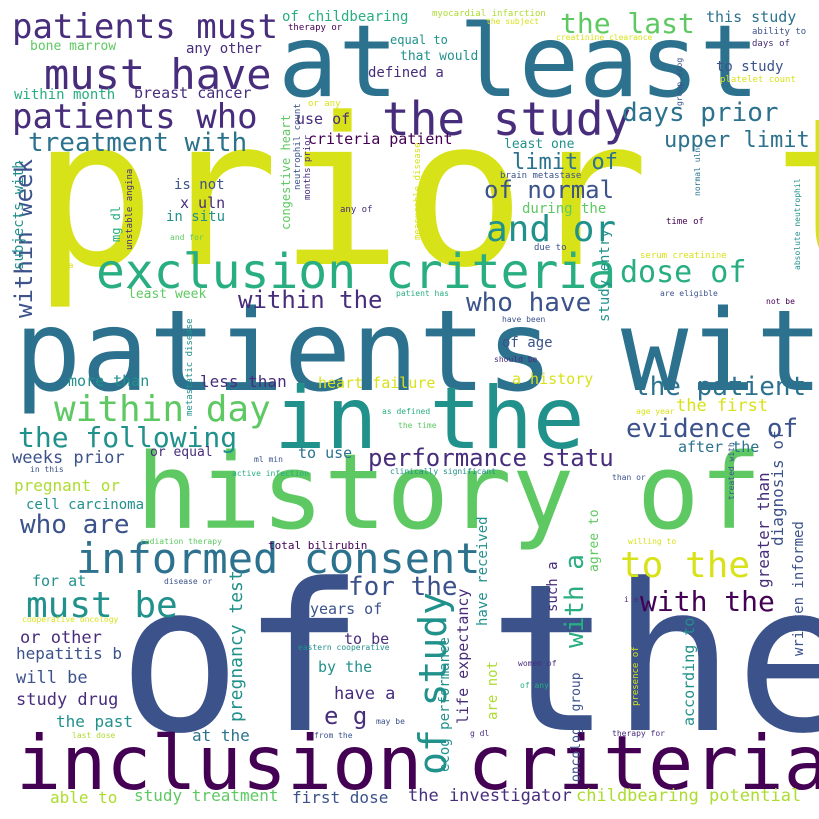  I want to click on word-to-use: to use, so click(325, 453).